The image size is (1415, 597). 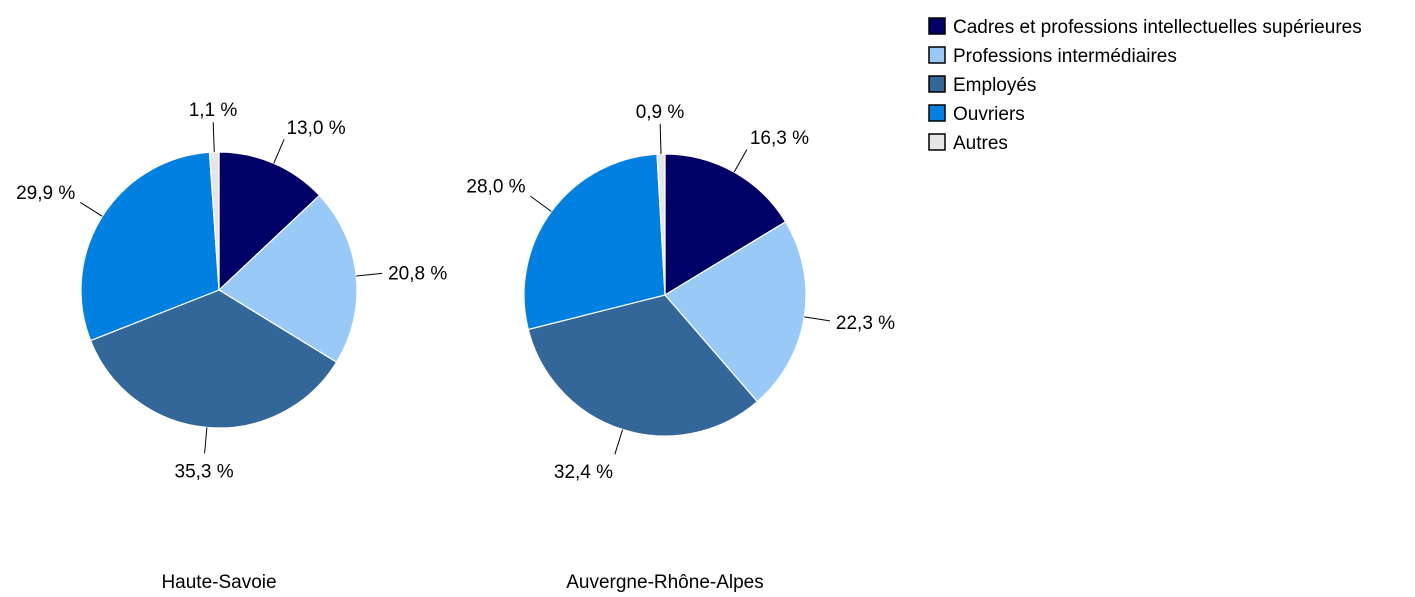 I want to click on pie-slice-autres, so click(x=214, y=221).